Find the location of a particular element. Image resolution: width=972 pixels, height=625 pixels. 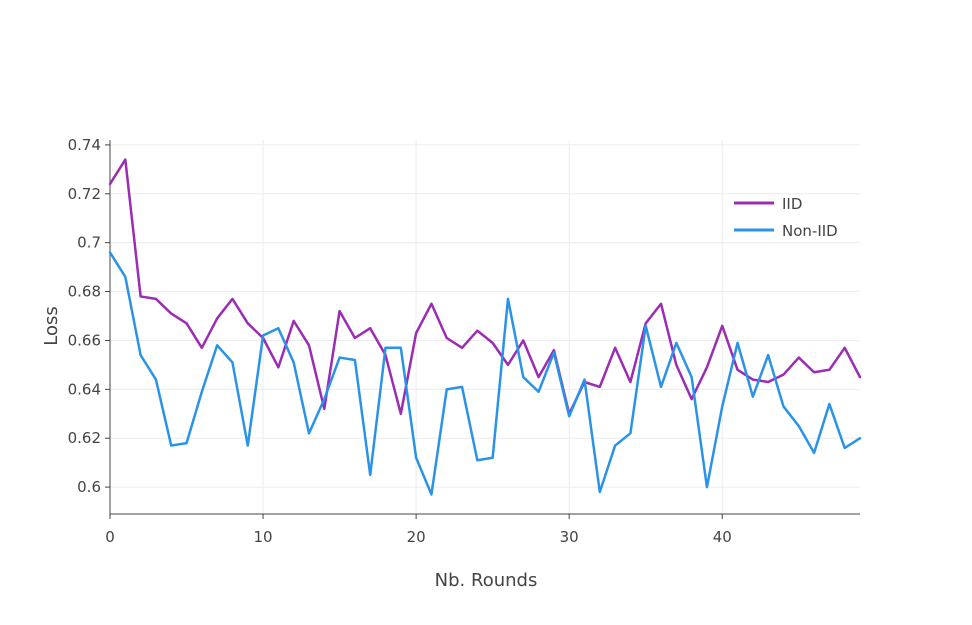

x-tick-label: 0 is located at coordinates (110, 537).